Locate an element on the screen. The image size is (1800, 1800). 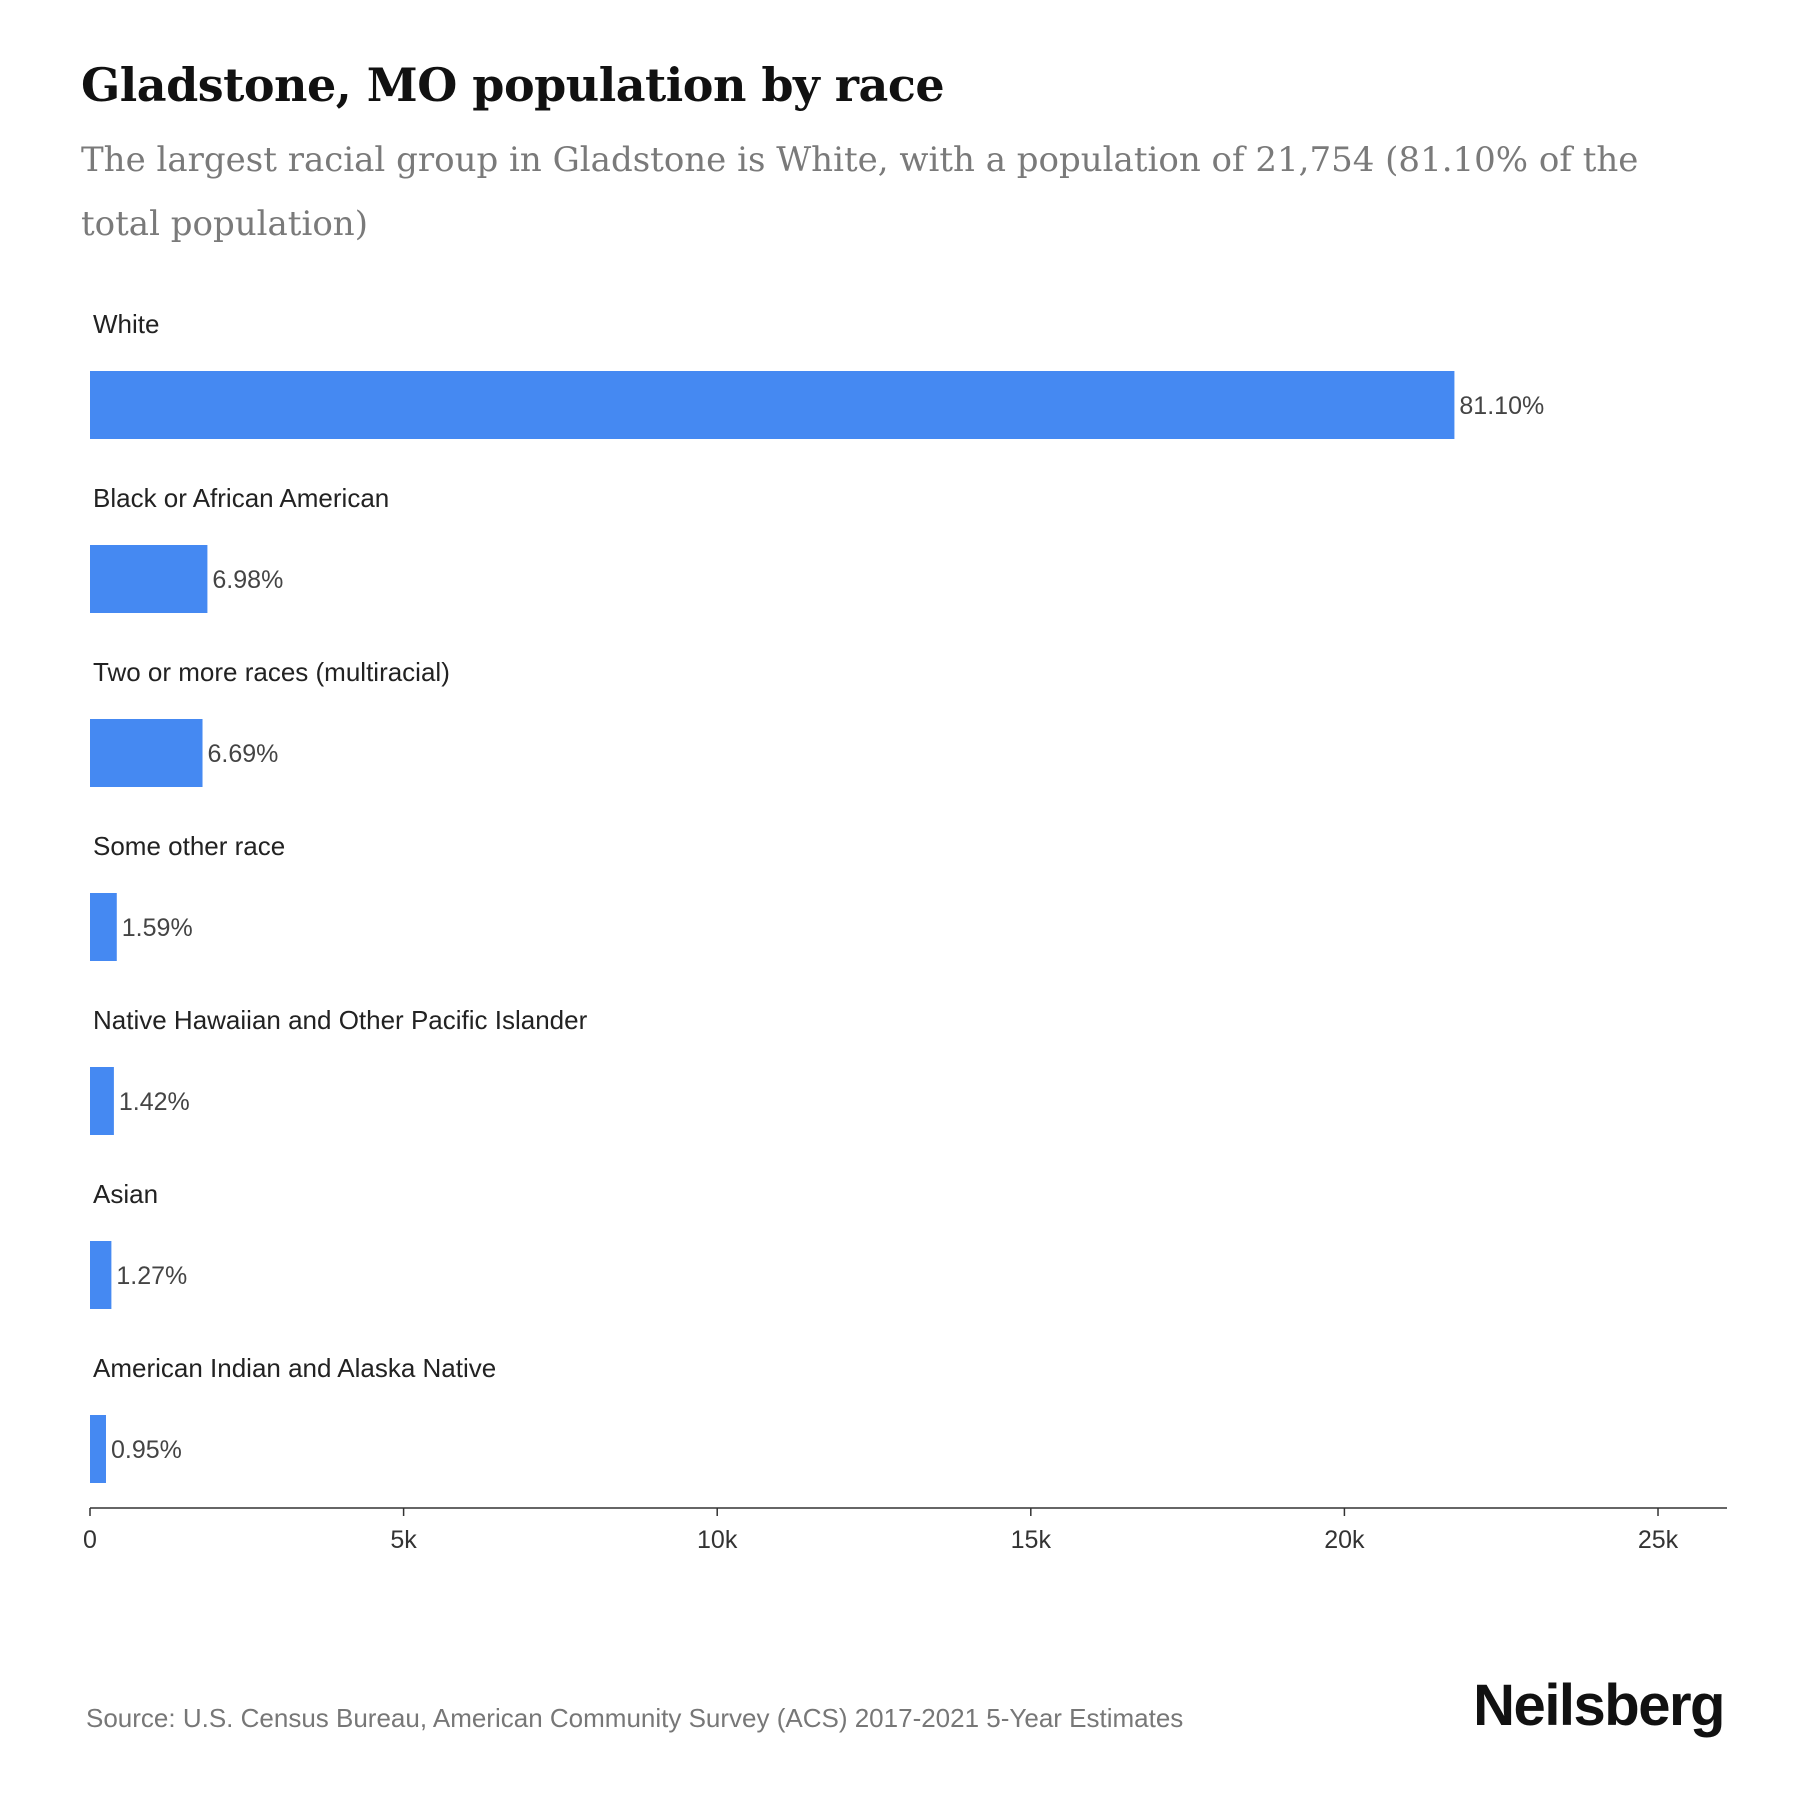
data-label: 1.42% is located at coordinates (154, 1102).